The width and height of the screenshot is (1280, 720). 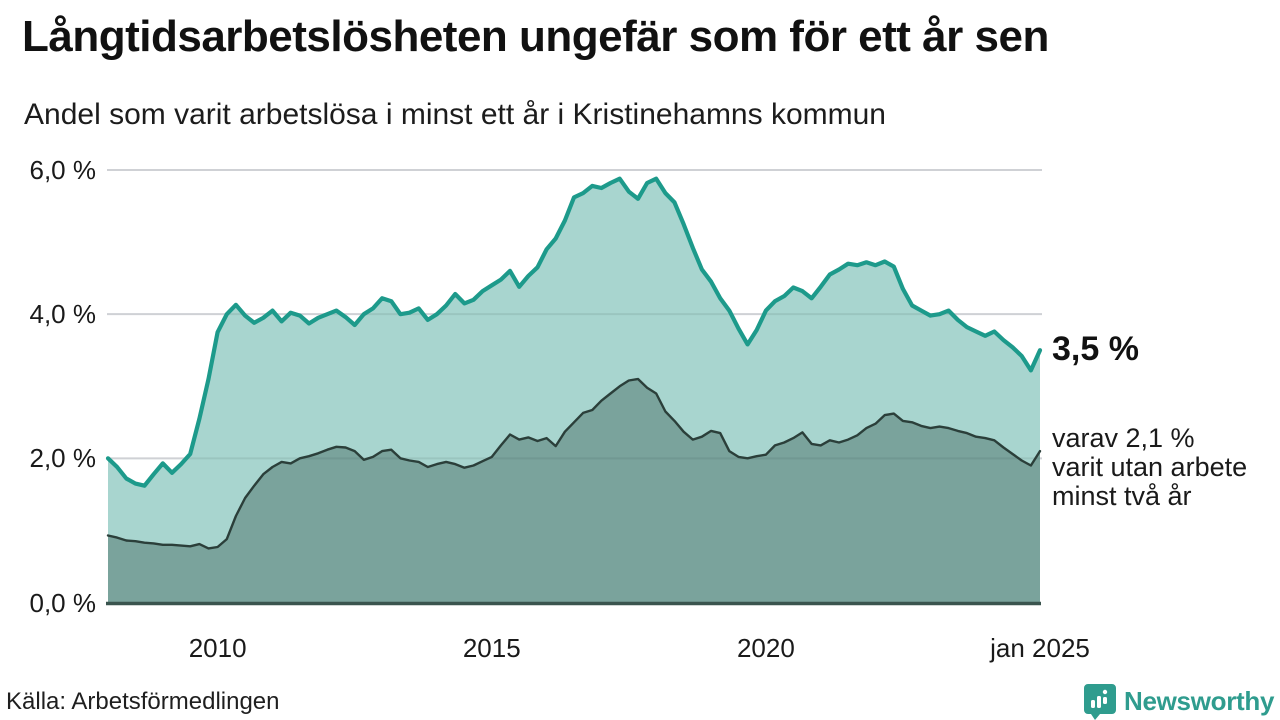 I want to click on latest-value-label: 3,5 %, so click(x=1095, y=349).